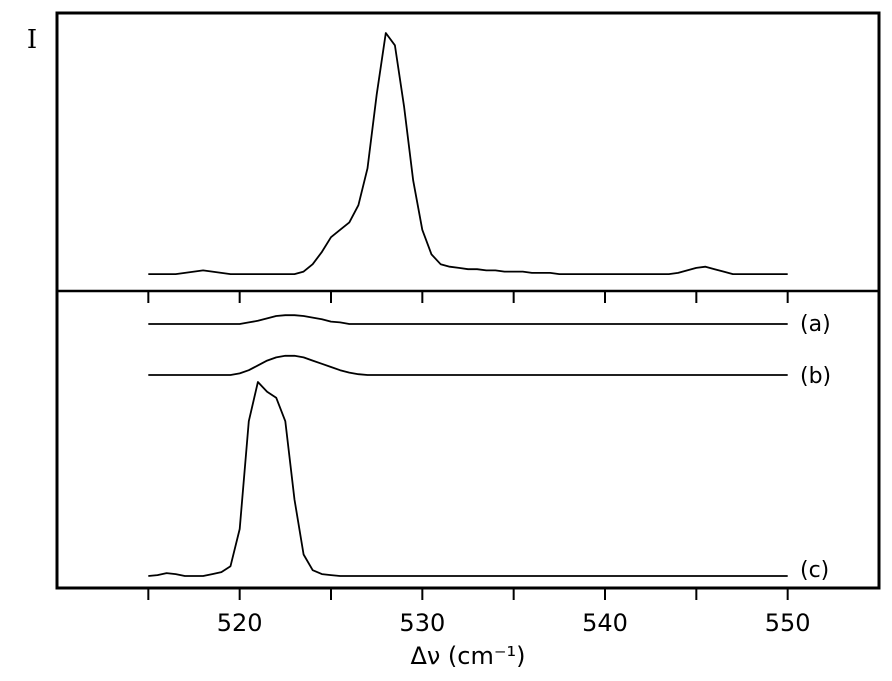  What do you see at coordinates (468, 297) in the screenshot?
I see `top-panel-ticks` at bounding box center [468, 297].